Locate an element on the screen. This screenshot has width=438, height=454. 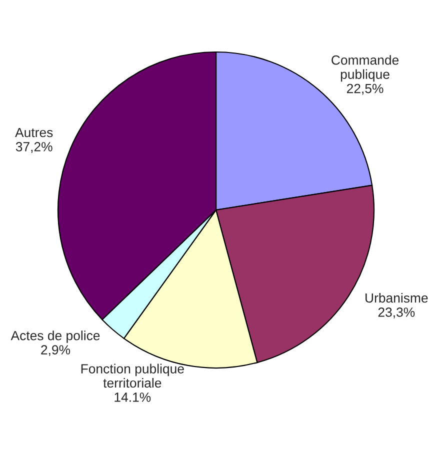
slice-label: Autres is located at coordinates (34, 133).